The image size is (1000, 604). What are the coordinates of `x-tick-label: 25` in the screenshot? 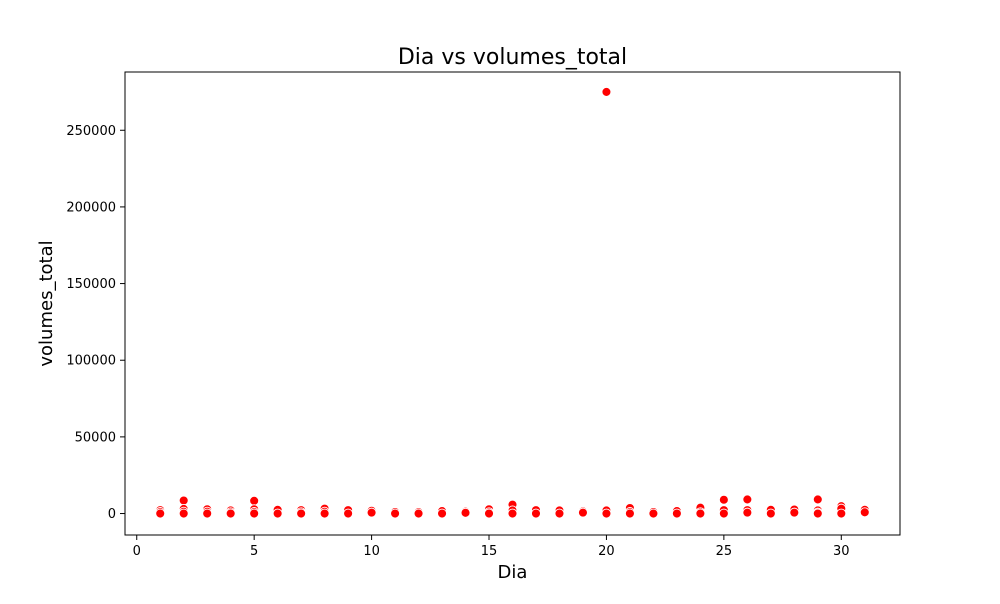 It's located at (724, 551).